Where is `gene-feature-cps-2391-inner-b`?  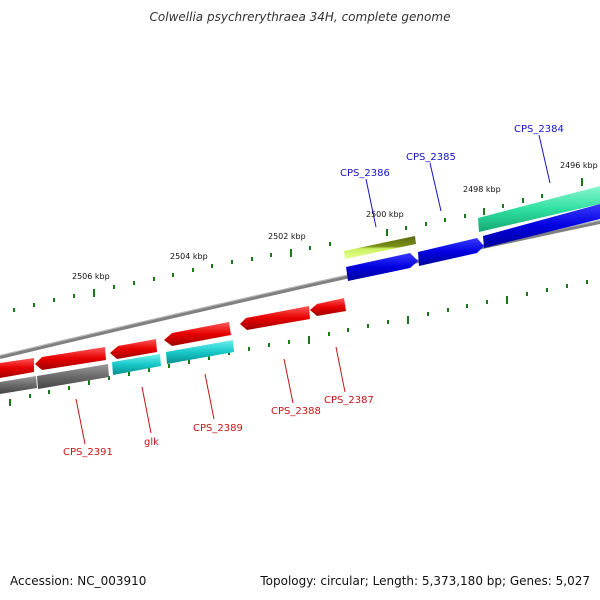 gene-feature-cps-2391-inner-b is located at coordinates (73, 376).